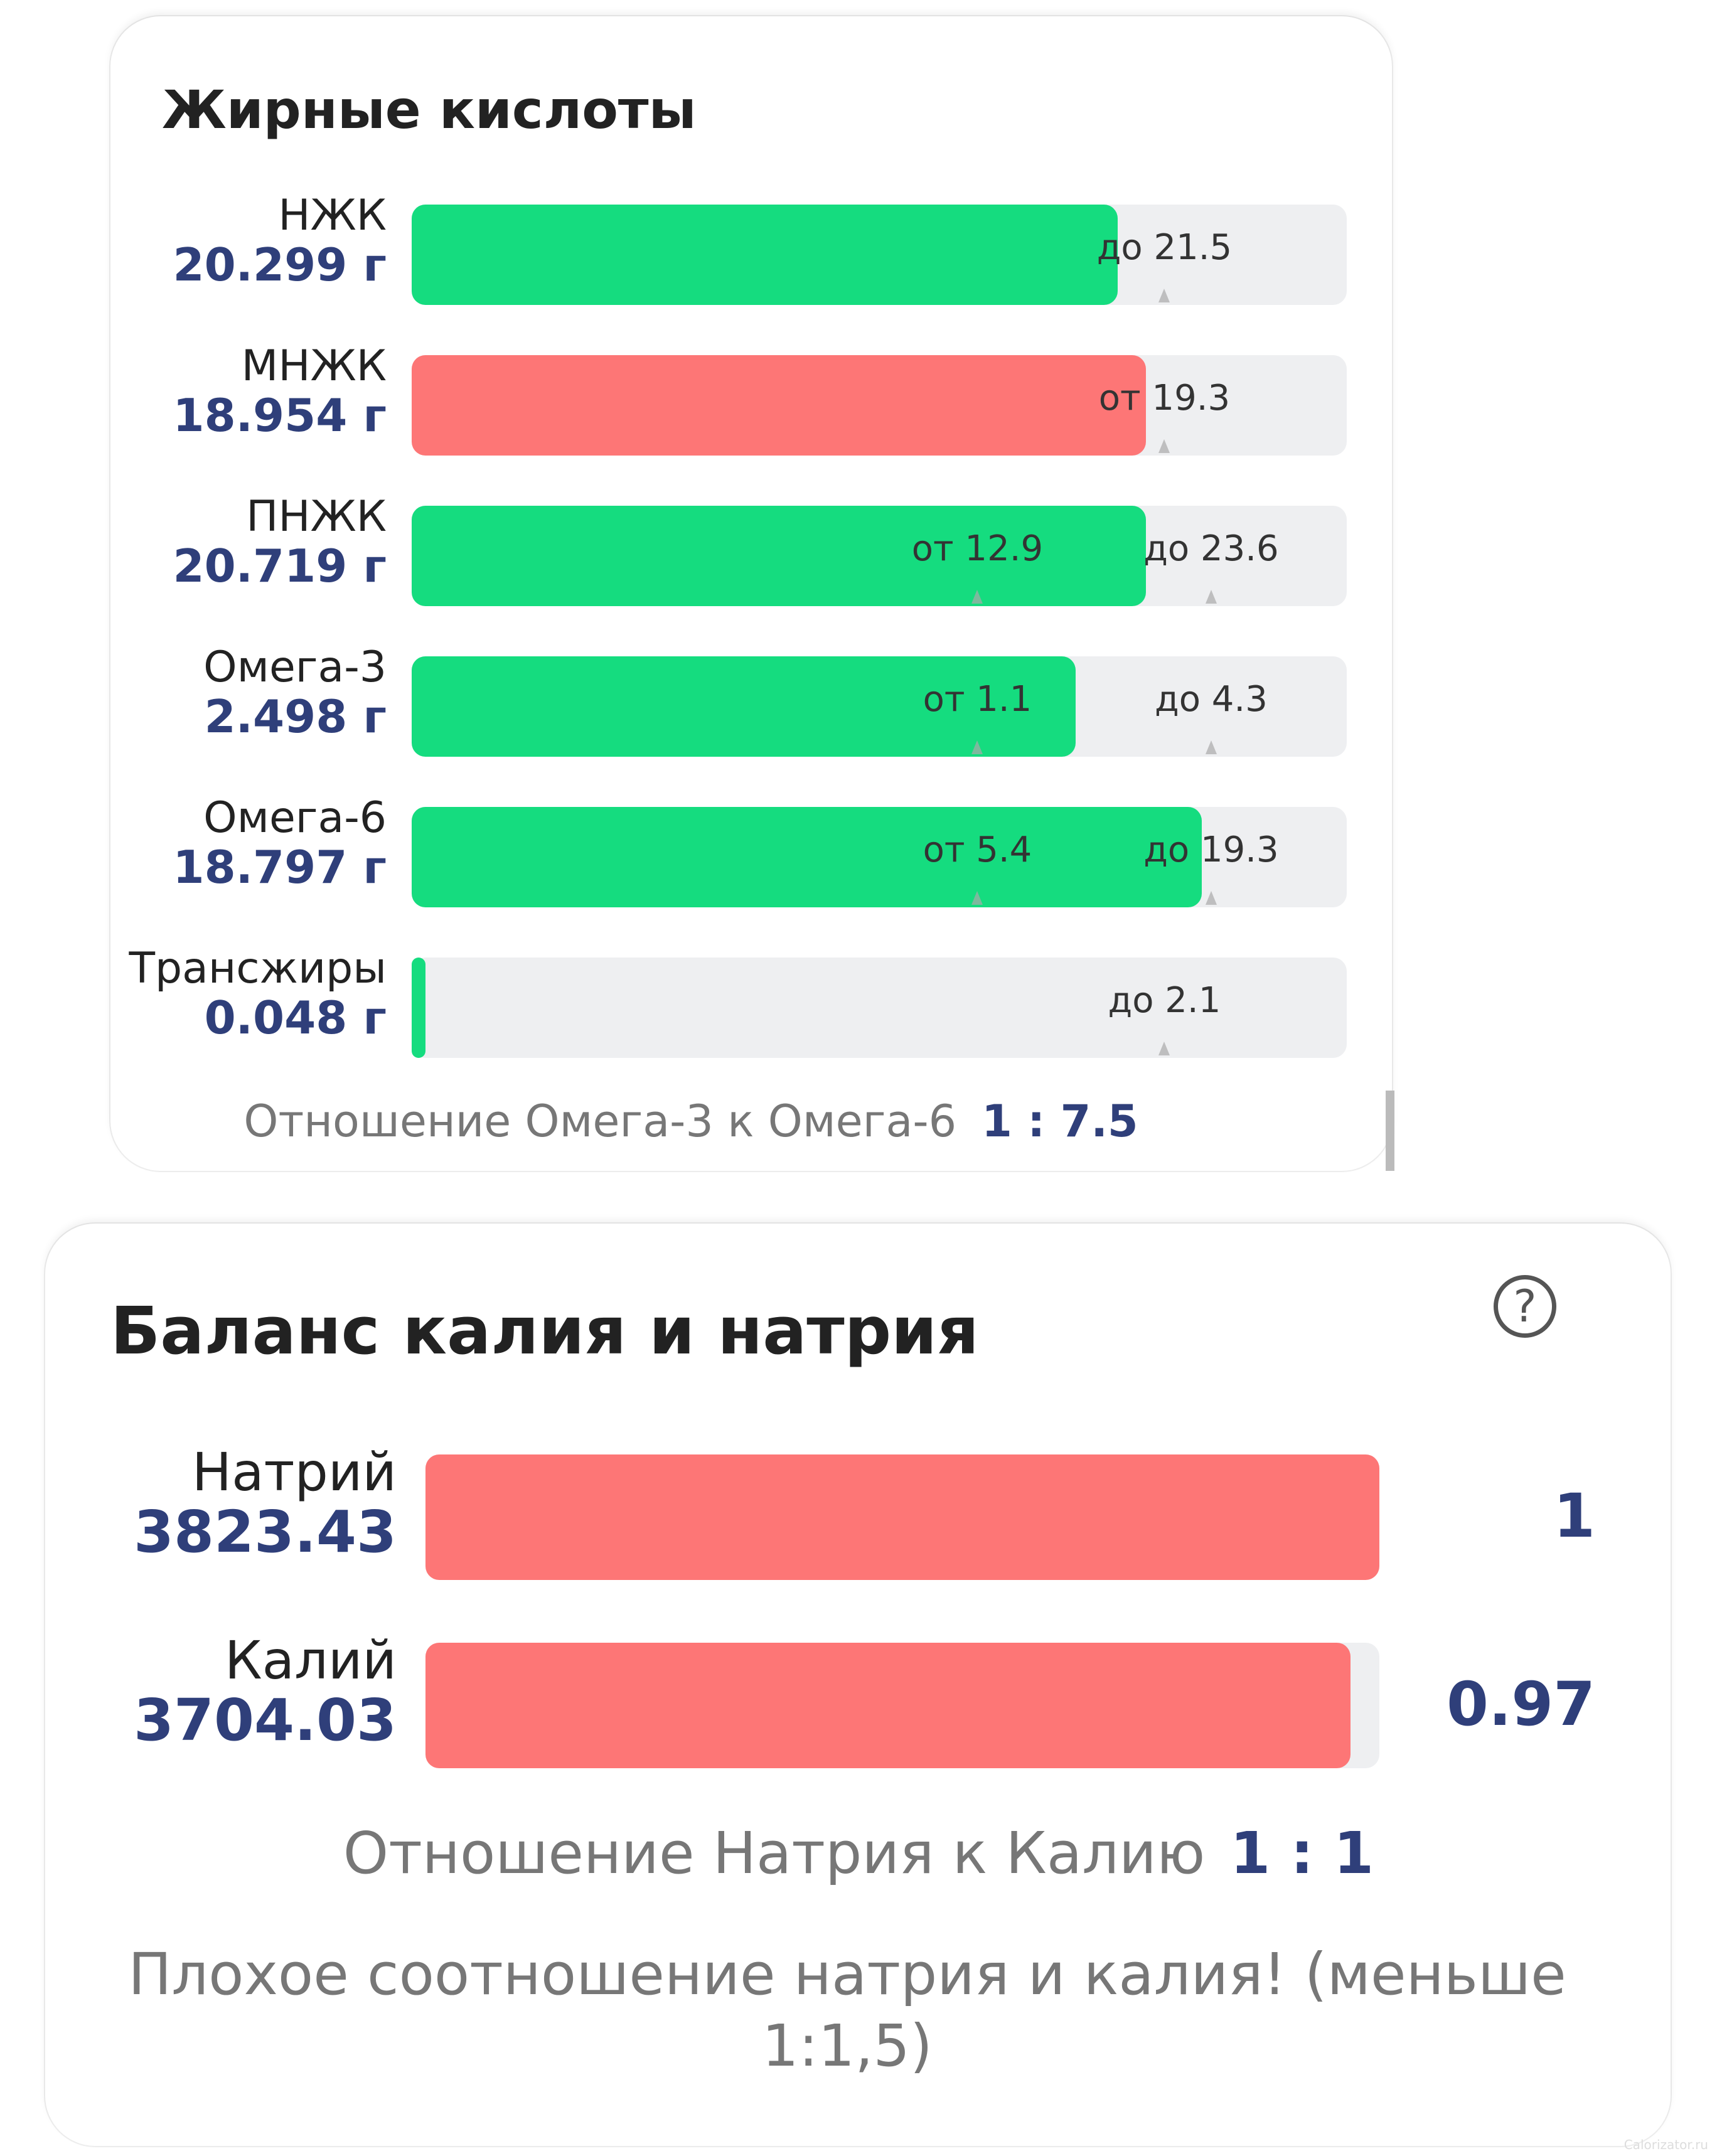  I want to click on question-circle-icon: ?, so click(1525, 1306).